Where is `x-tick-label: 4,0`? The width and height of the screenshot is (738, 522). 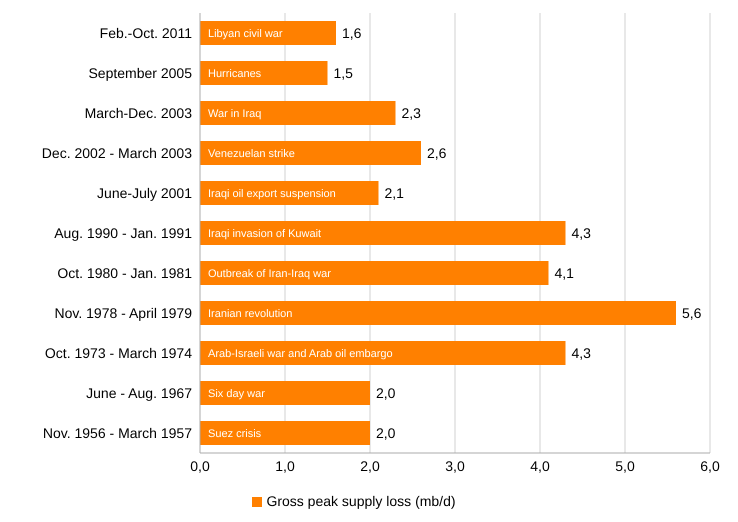
x-tick-label: 4,0 is located at coordinates (540, 466).